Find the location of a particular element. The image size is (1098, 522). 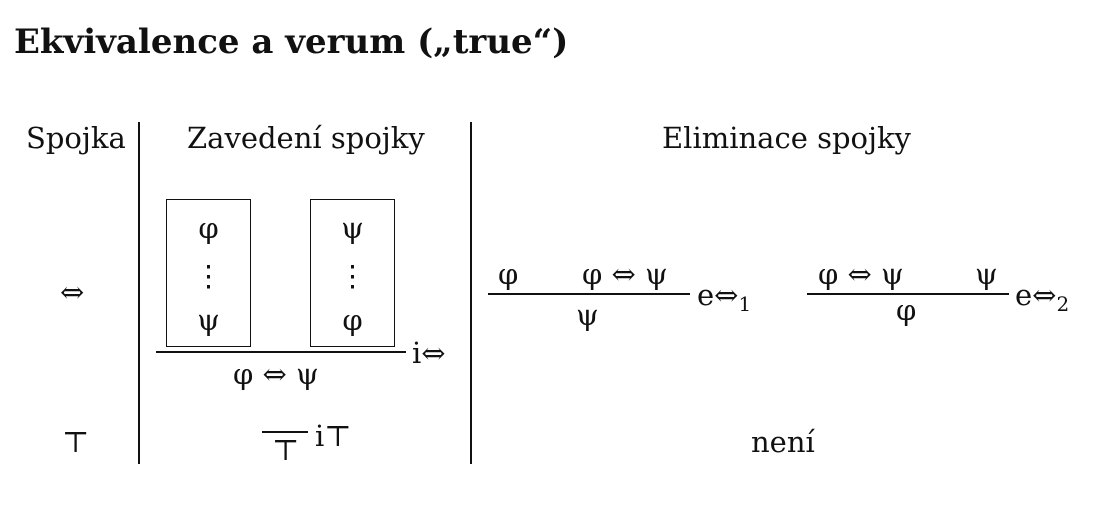

iff-symbol: ⇔ is located at coordinates (72, 292).